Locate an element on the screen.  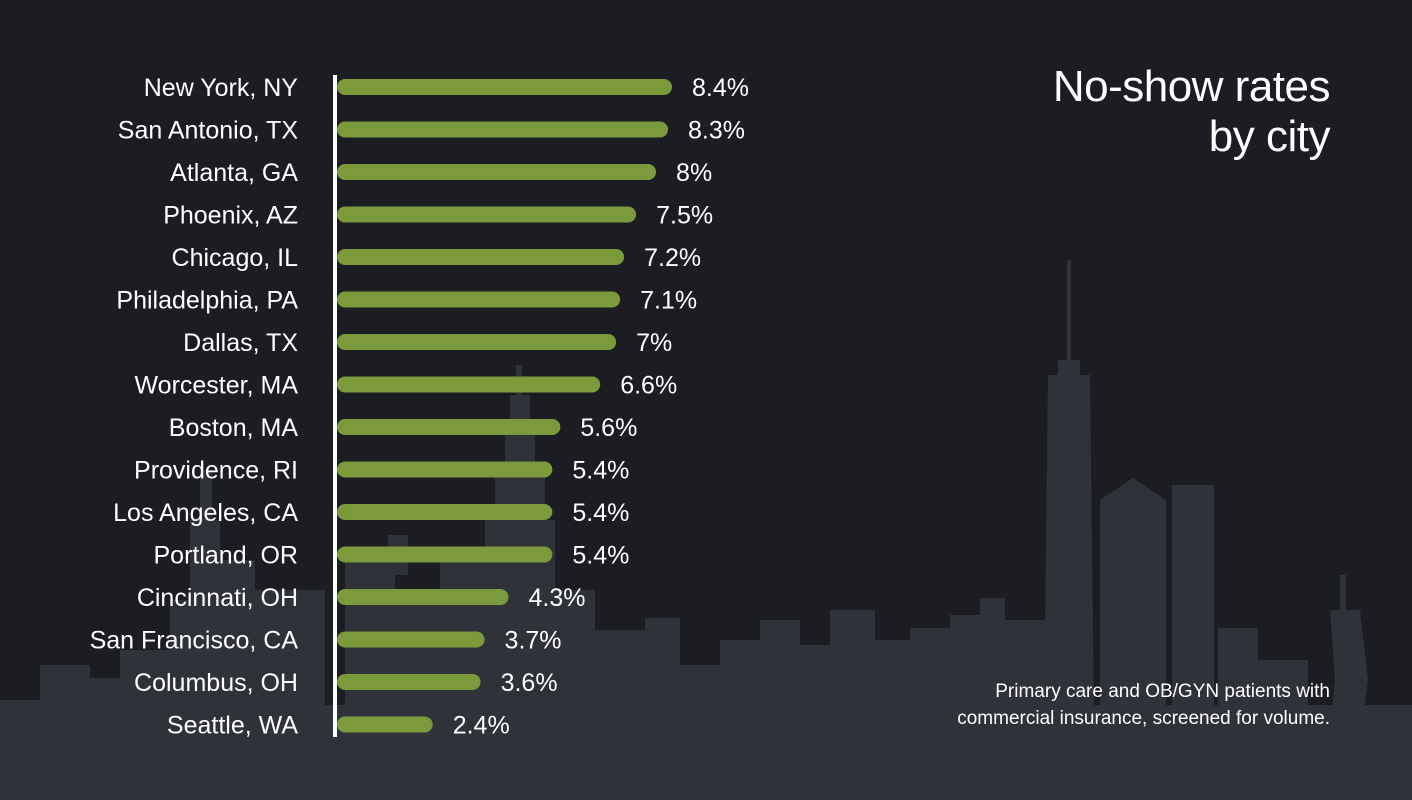
value-label: 7.1% is located at coordinates (668, 301).